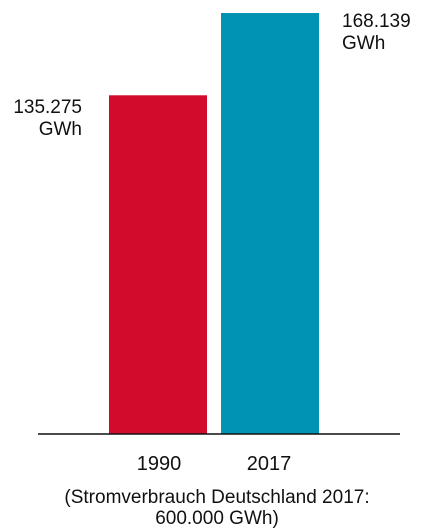 The image size is (434, 530). What do you see at coordinates (269, 464) in the screenshot?
I see `x-tick-label-2017: 2017` at bounding box center [269, 464].